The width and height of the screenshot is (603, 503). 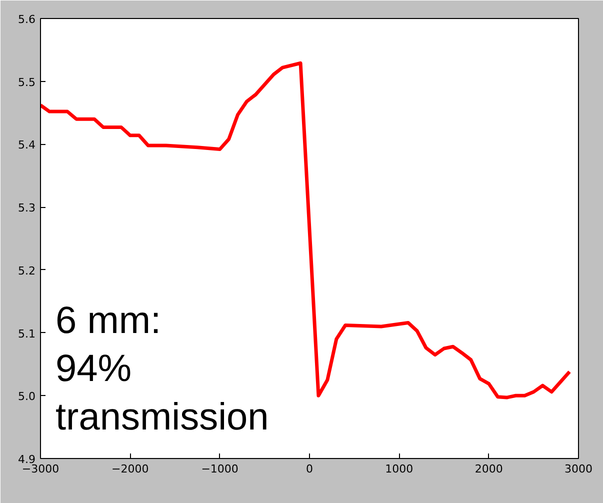 What do you see at coordinates (27, 82) in the screenshot?
I see `y-tick-label: 5.5` at bounding box center [27, 82].